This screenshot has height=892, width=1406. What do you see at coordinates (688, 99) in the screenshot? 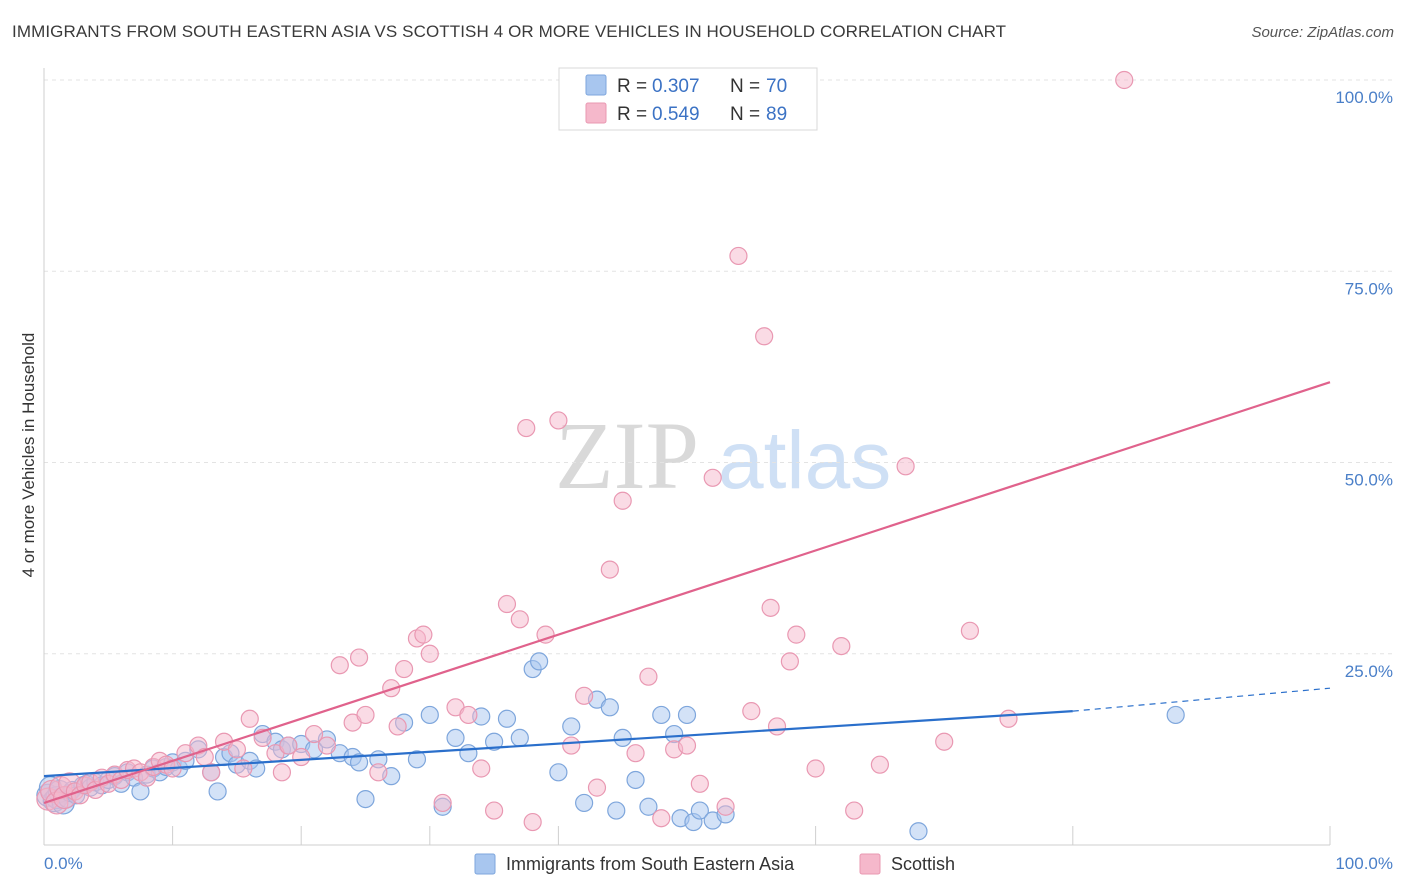
I see `correlation-legend: R = 0.307 N = 70 R = 0.549 N = 89` at bounding box center [688, 99].